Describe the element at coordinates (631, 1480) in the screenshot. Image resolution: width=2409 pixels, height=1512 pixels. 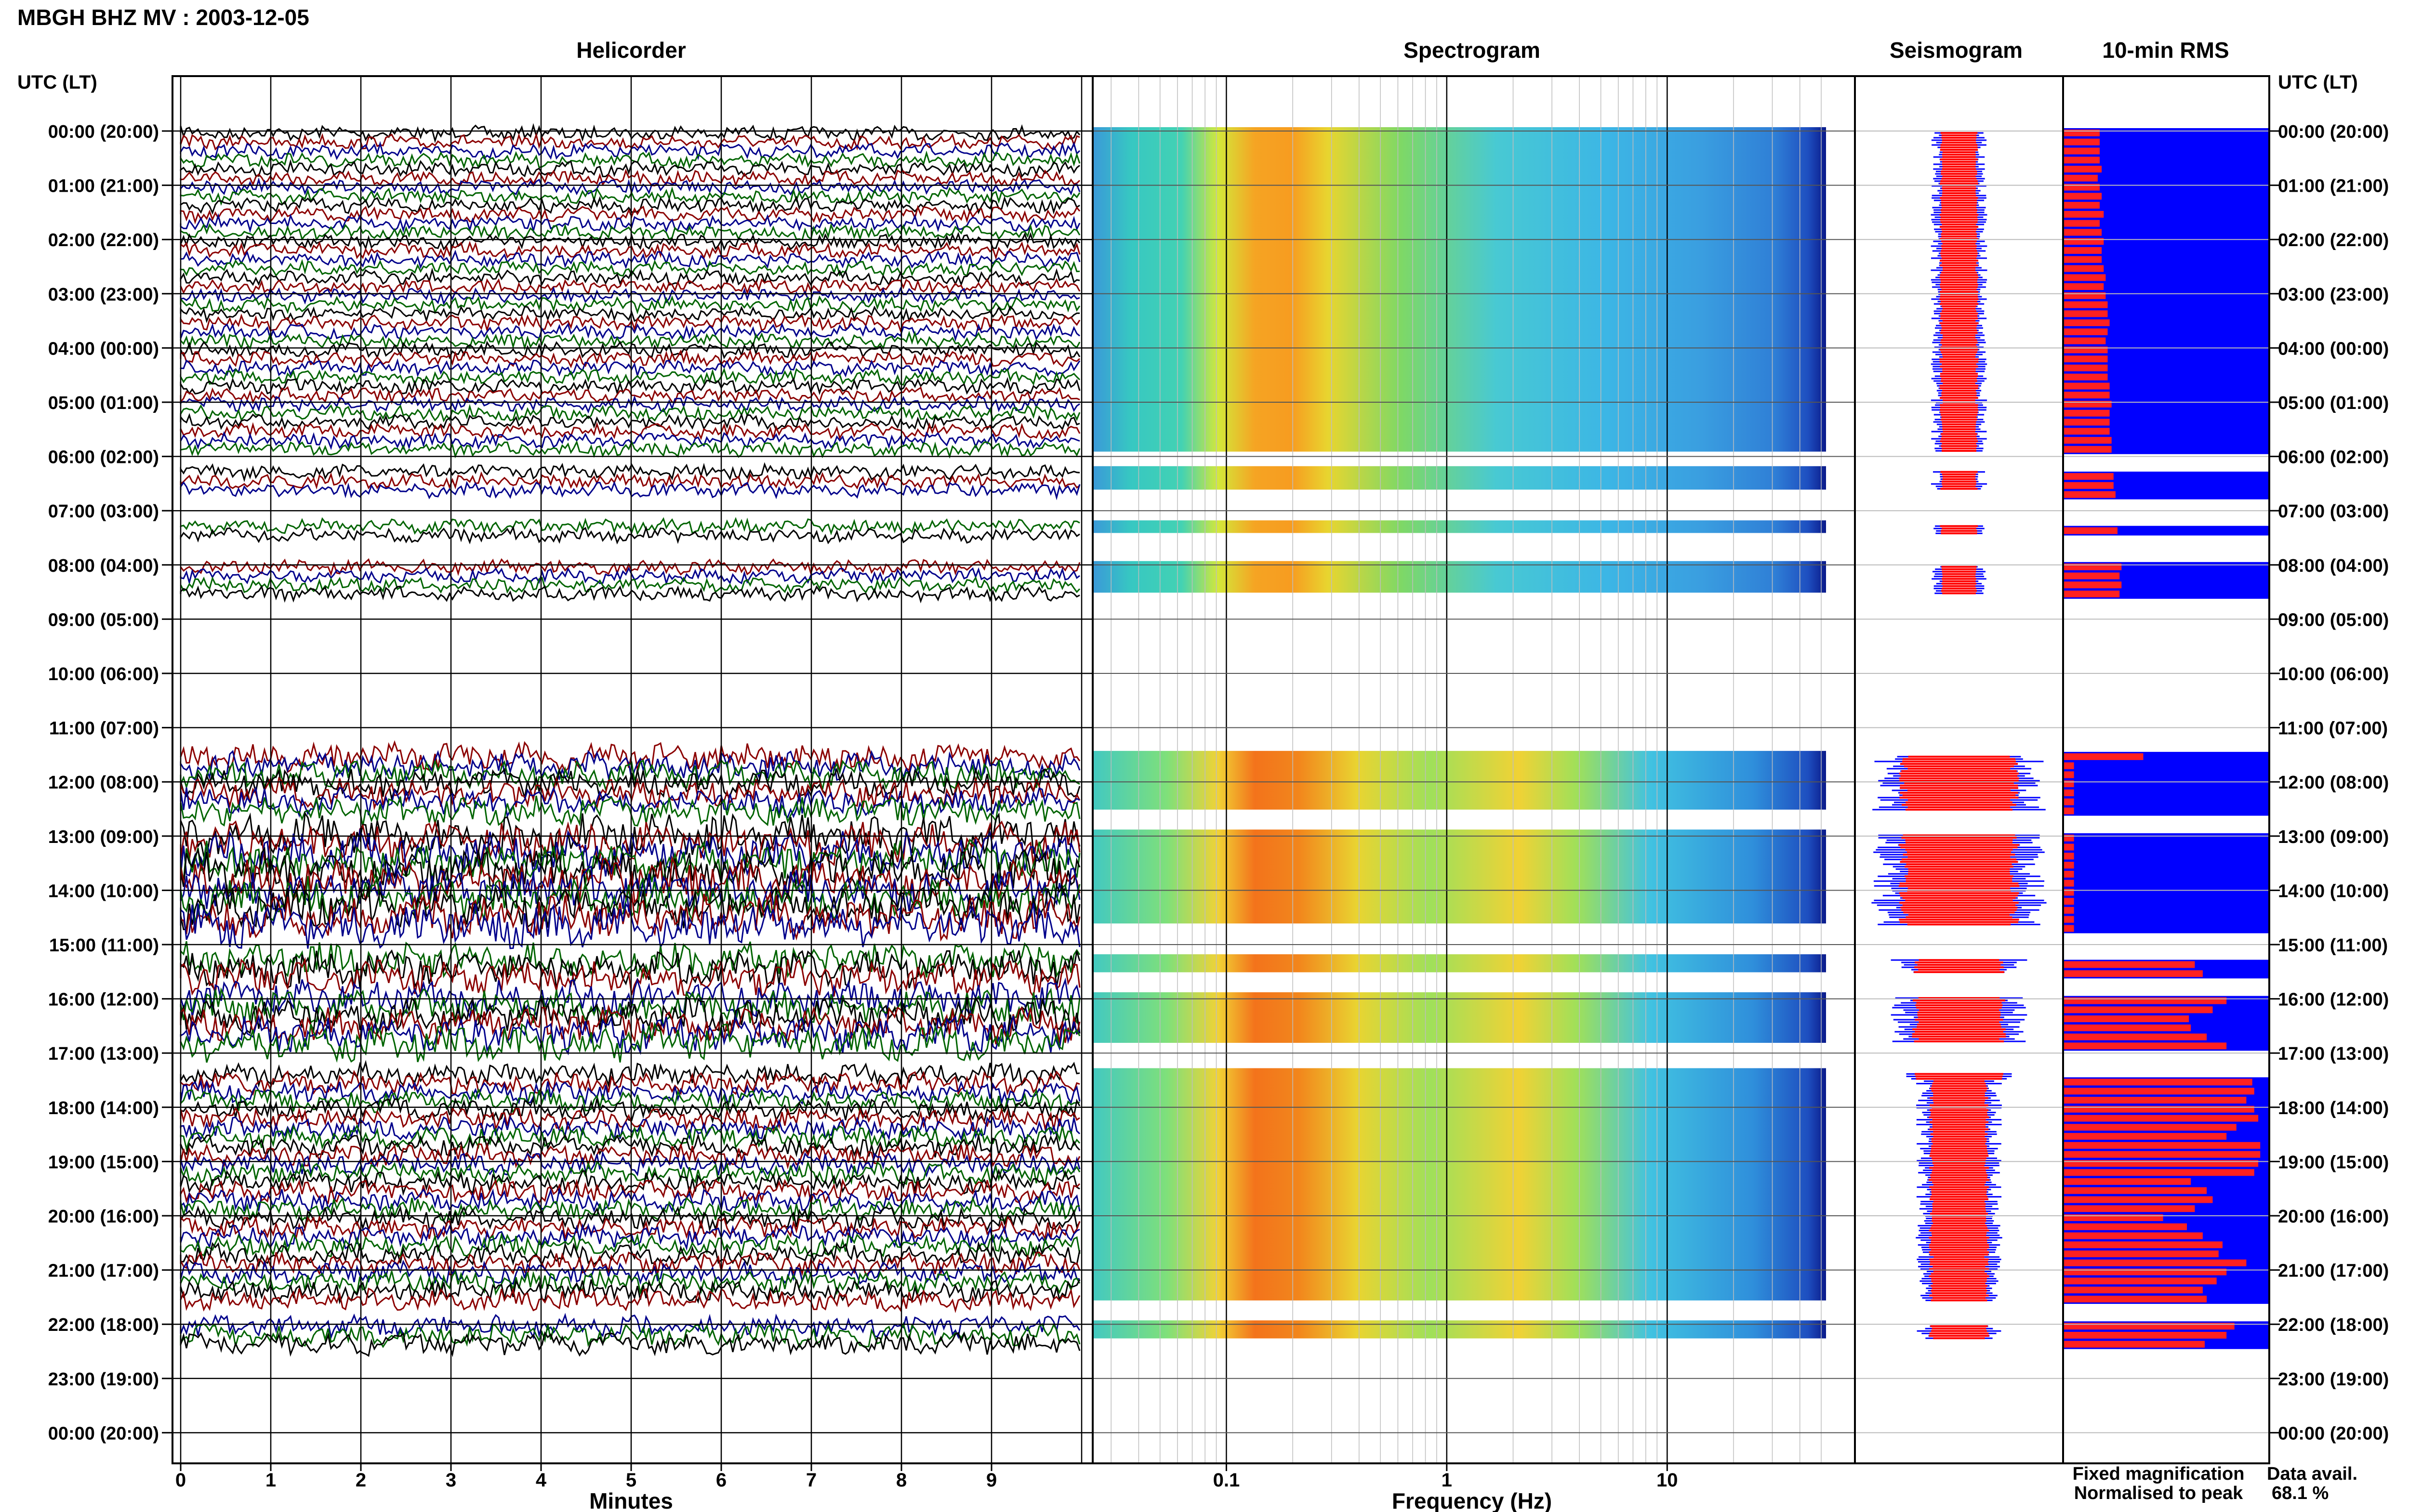
I see `minute-tick-label: 5` at that location.